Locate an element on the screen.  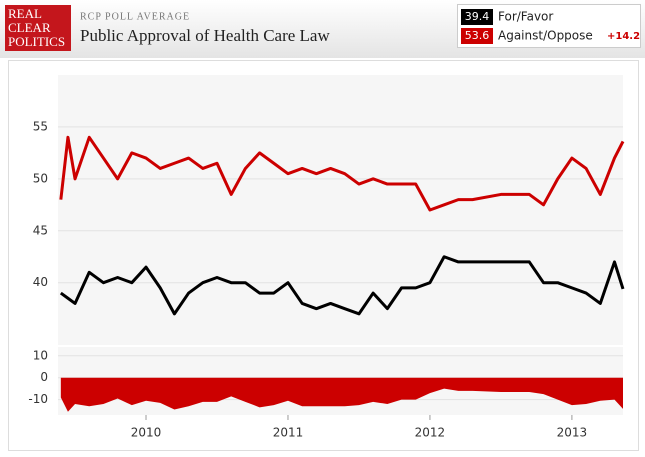
legend-value: 39.4 is located at coordinates (477, 16).